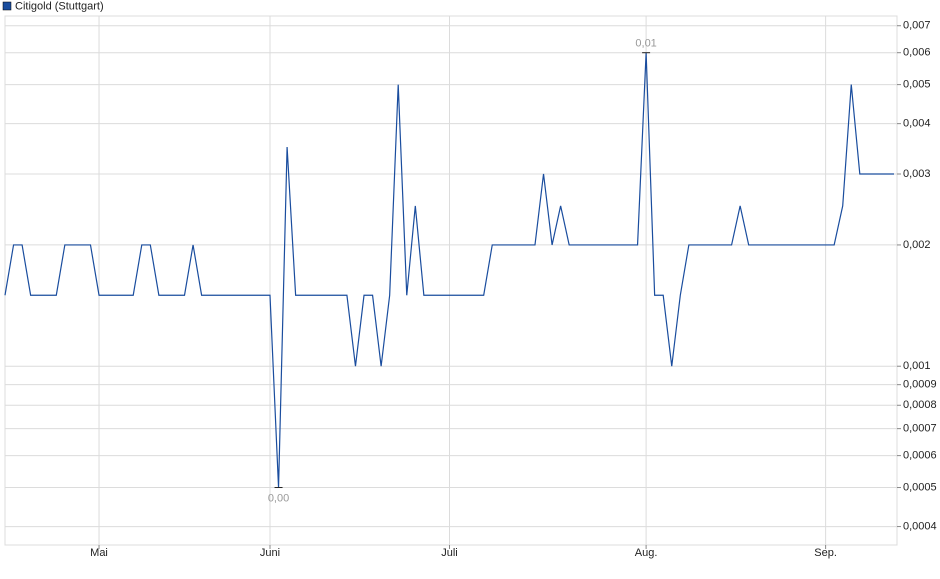  Describe the element at coordinates (917, 53) in the screenshot. I see `y-tick-label: 0,006` at that location.